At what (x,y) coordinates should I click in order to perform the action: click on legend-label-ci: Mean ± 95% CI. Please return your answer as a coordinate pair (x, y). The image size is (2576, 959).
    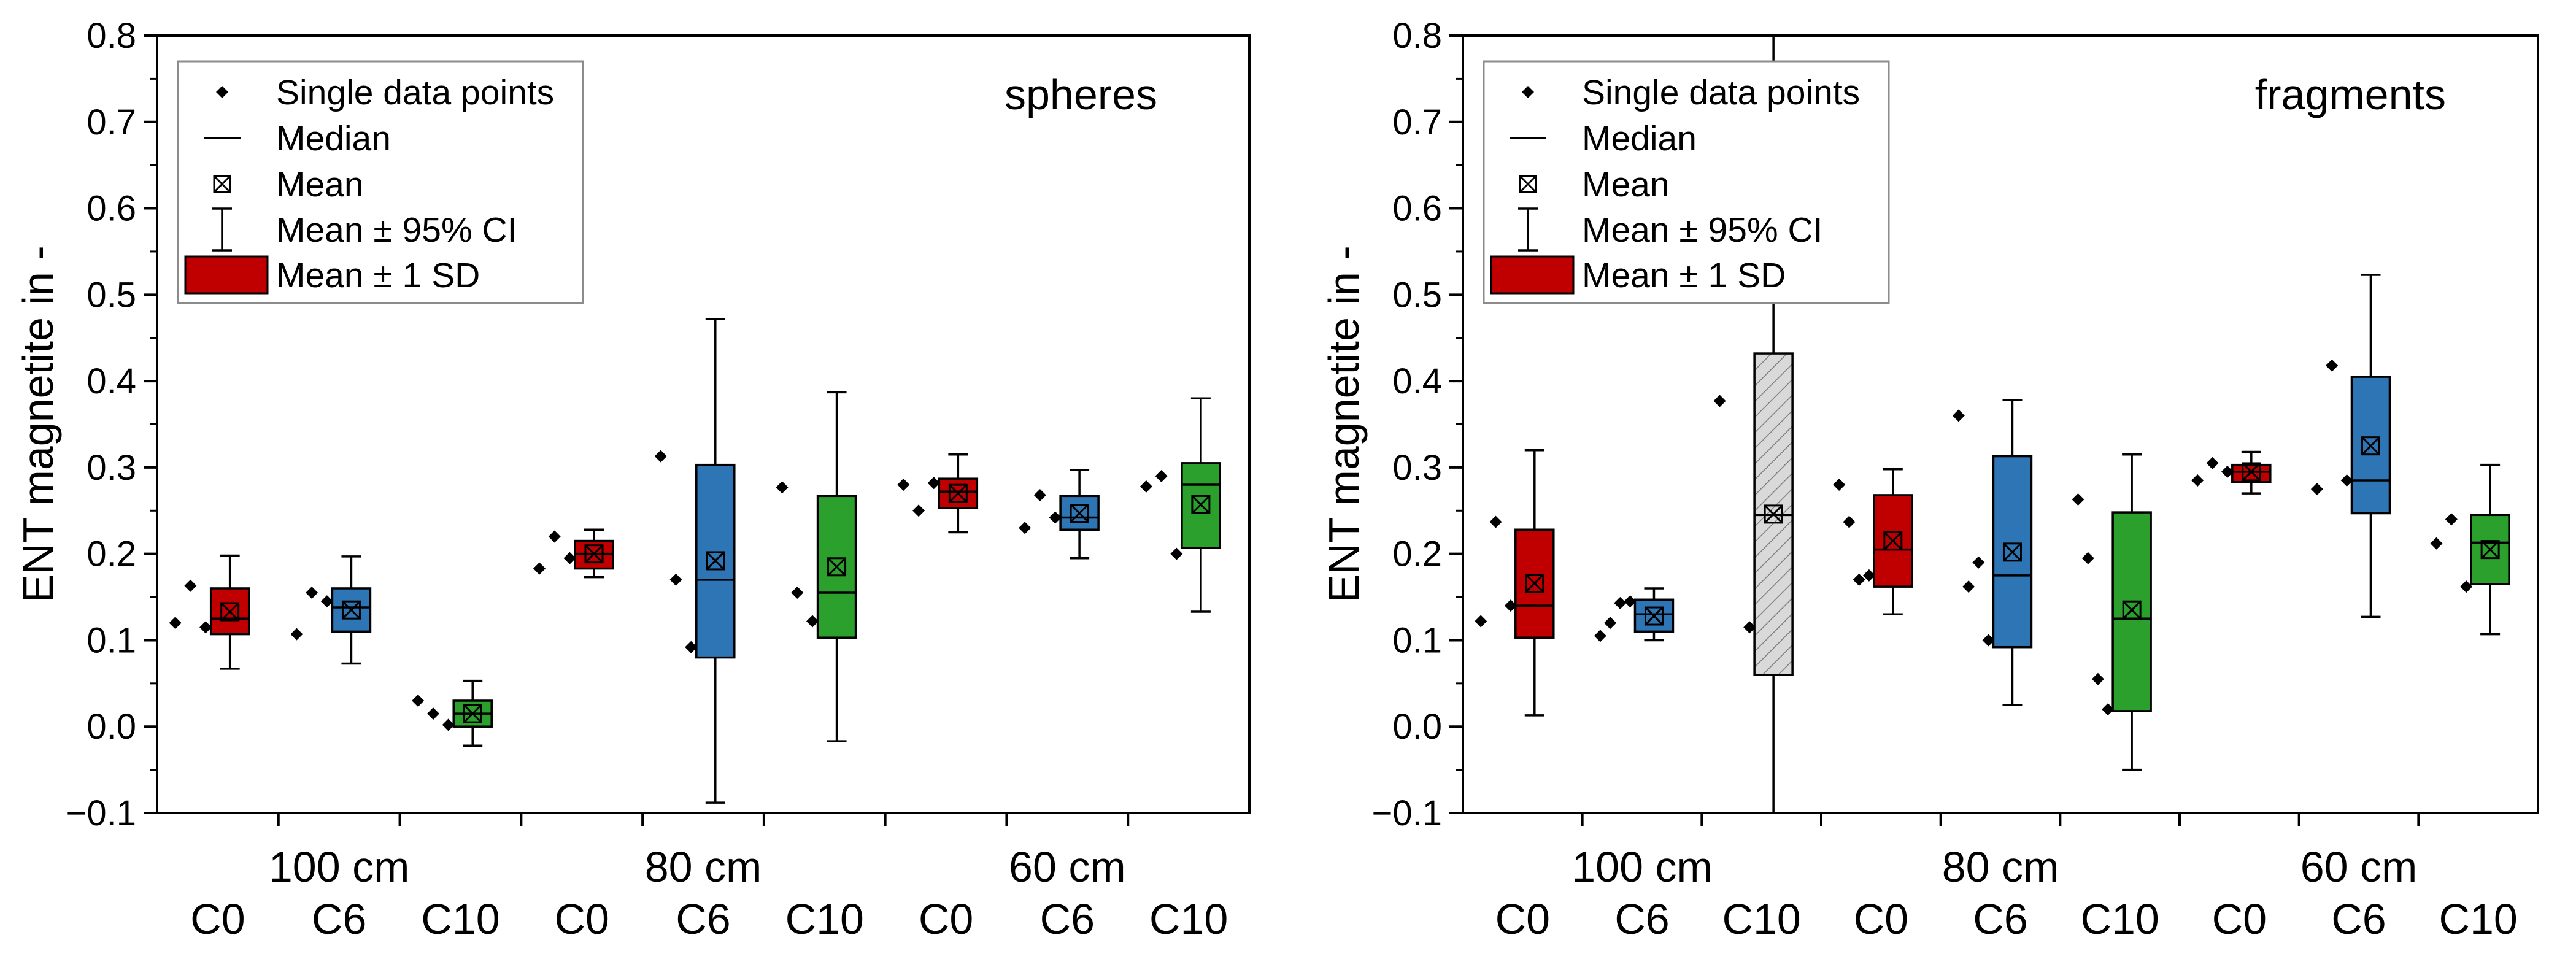
    Looking at the image, I should click on (396, 230).